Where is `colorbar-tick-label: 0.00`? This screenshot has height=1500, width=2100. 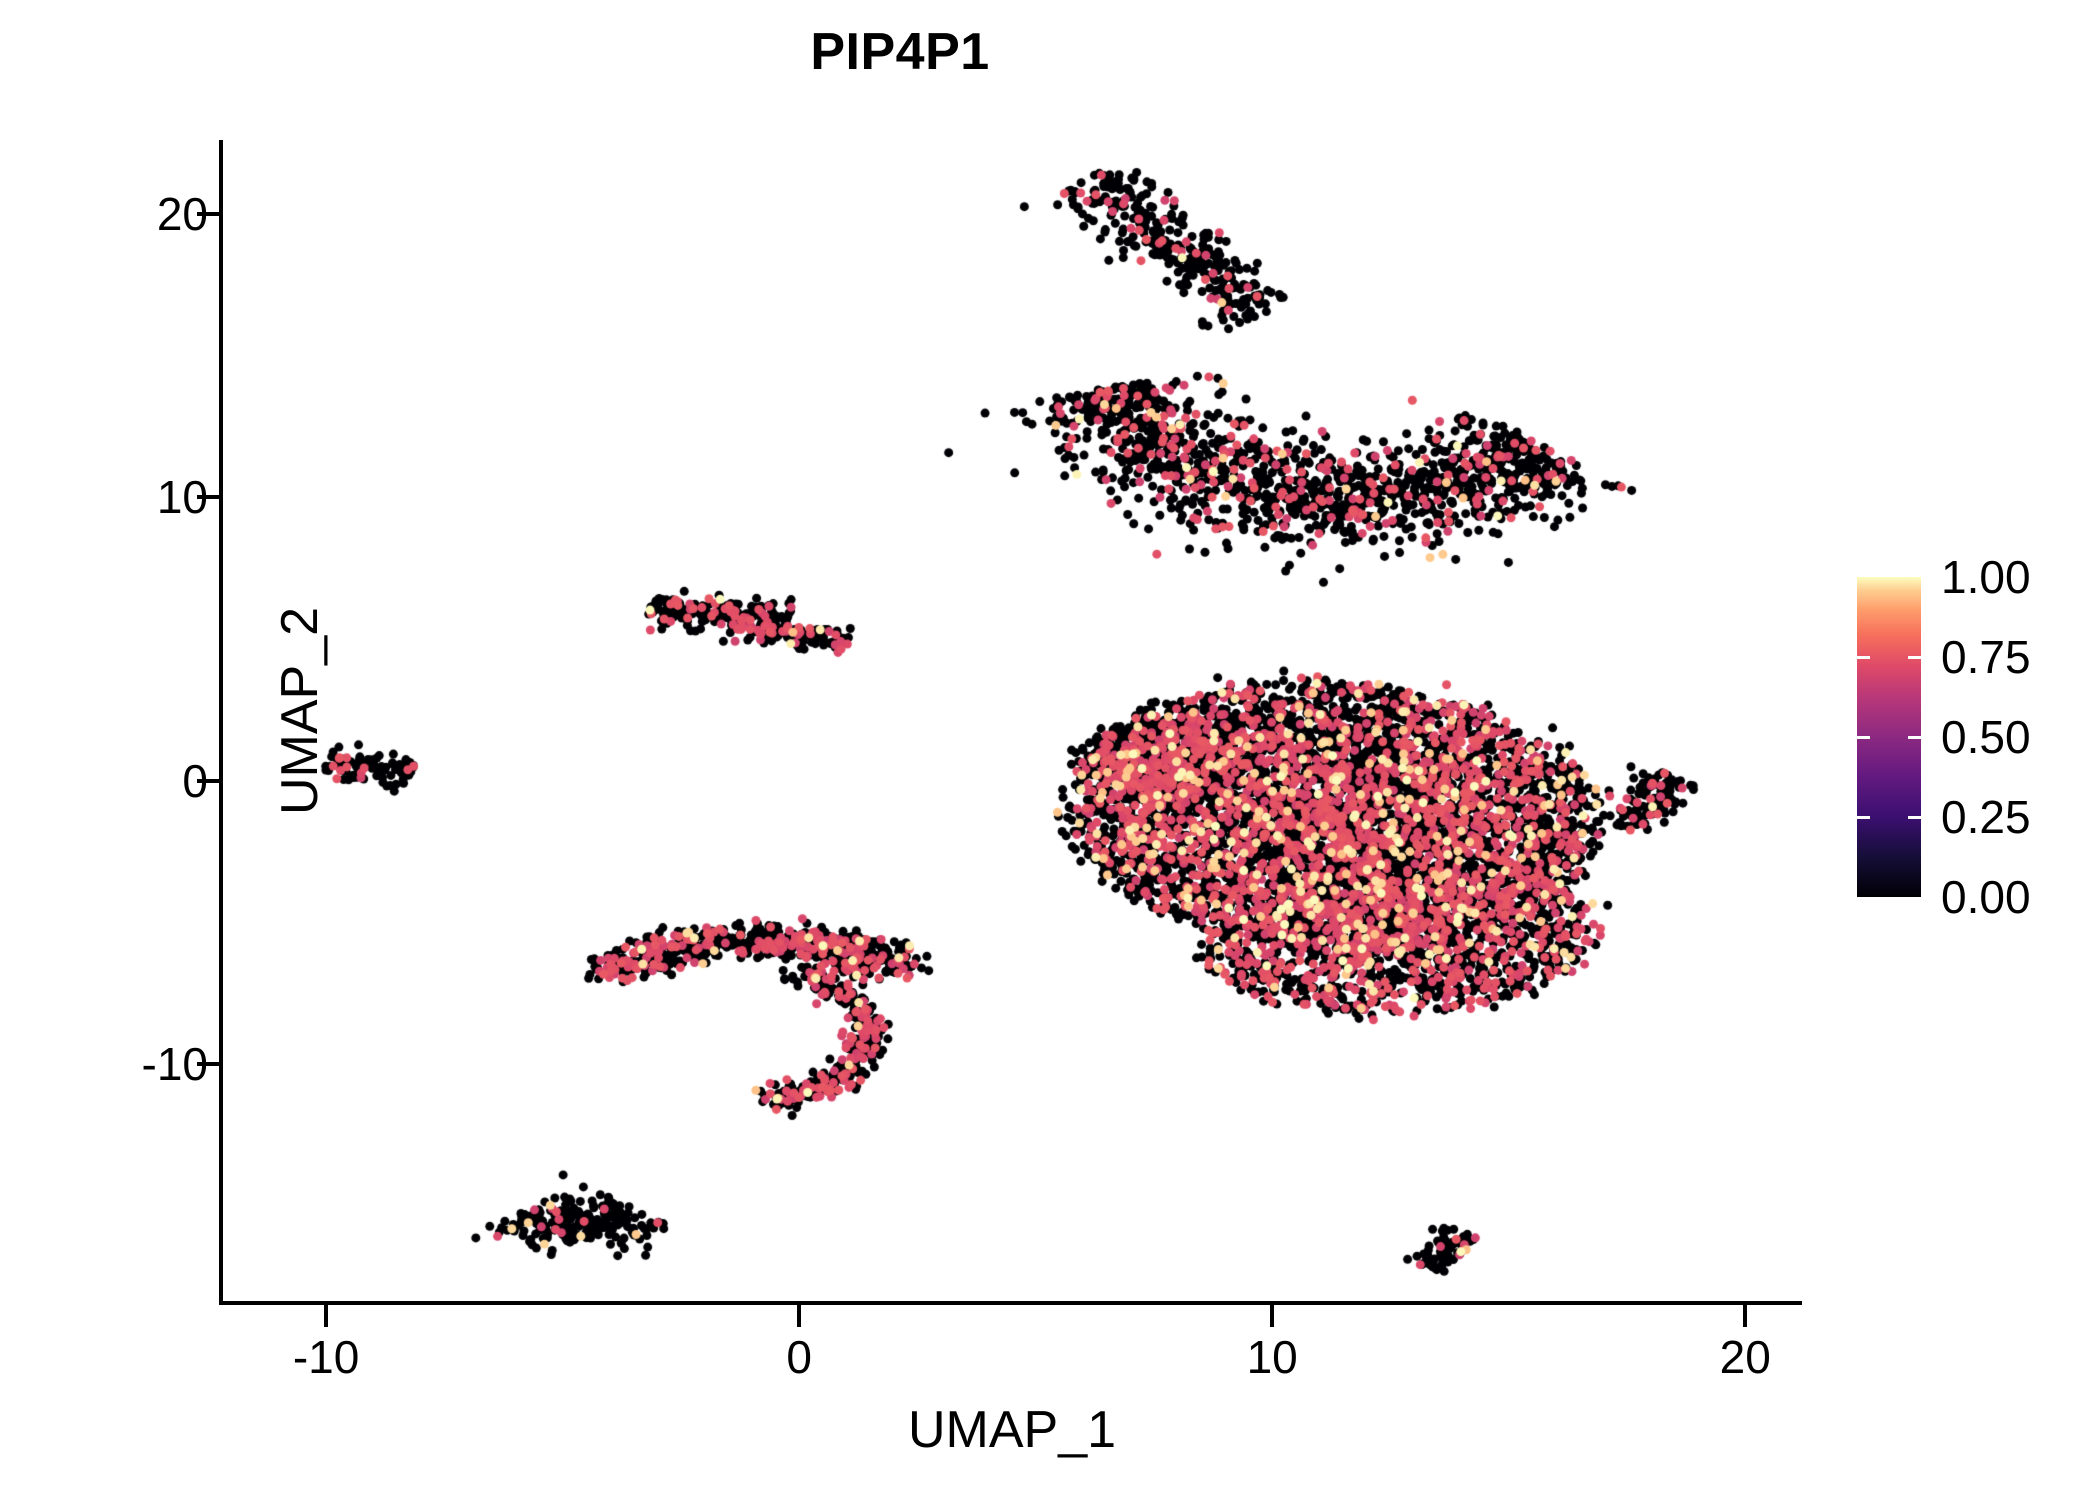
colorbar-tick-label: 0.00 is located at coordinates (1986, 897).